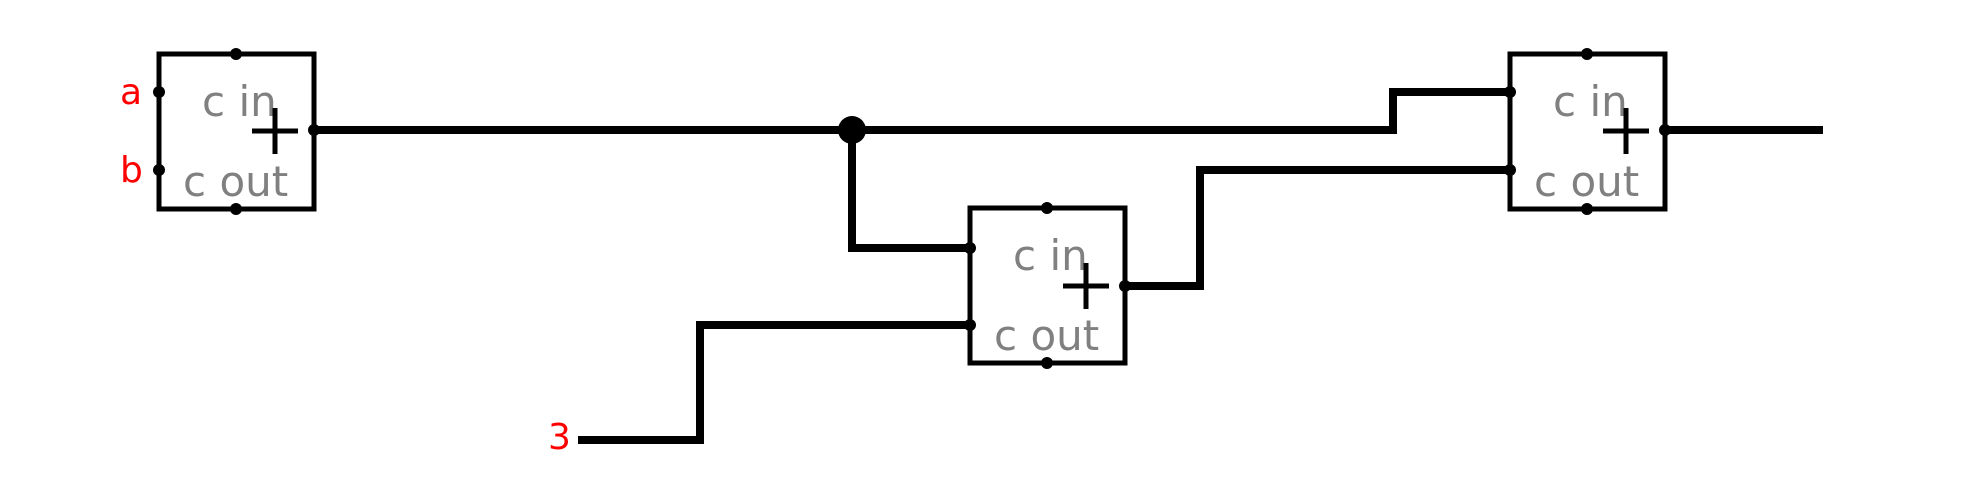  Describe the element at coordinates (970, 325) in the screenshot. I see `adder-2-input-b-port` at that location.